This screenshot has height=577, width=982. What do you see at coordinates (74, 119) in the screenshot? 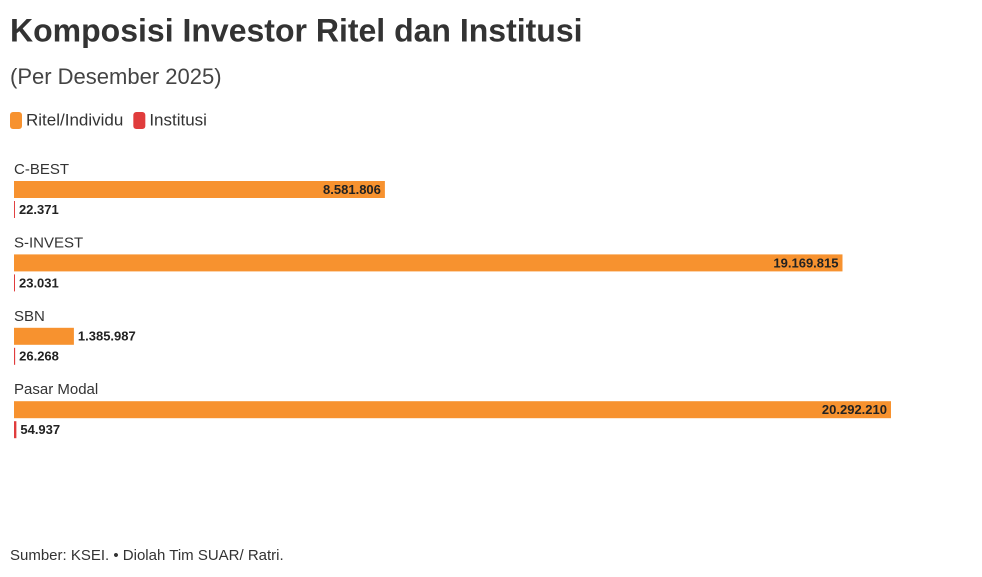
I see `legend-label: Ritel/Individu` at bounding box center [74, 119].